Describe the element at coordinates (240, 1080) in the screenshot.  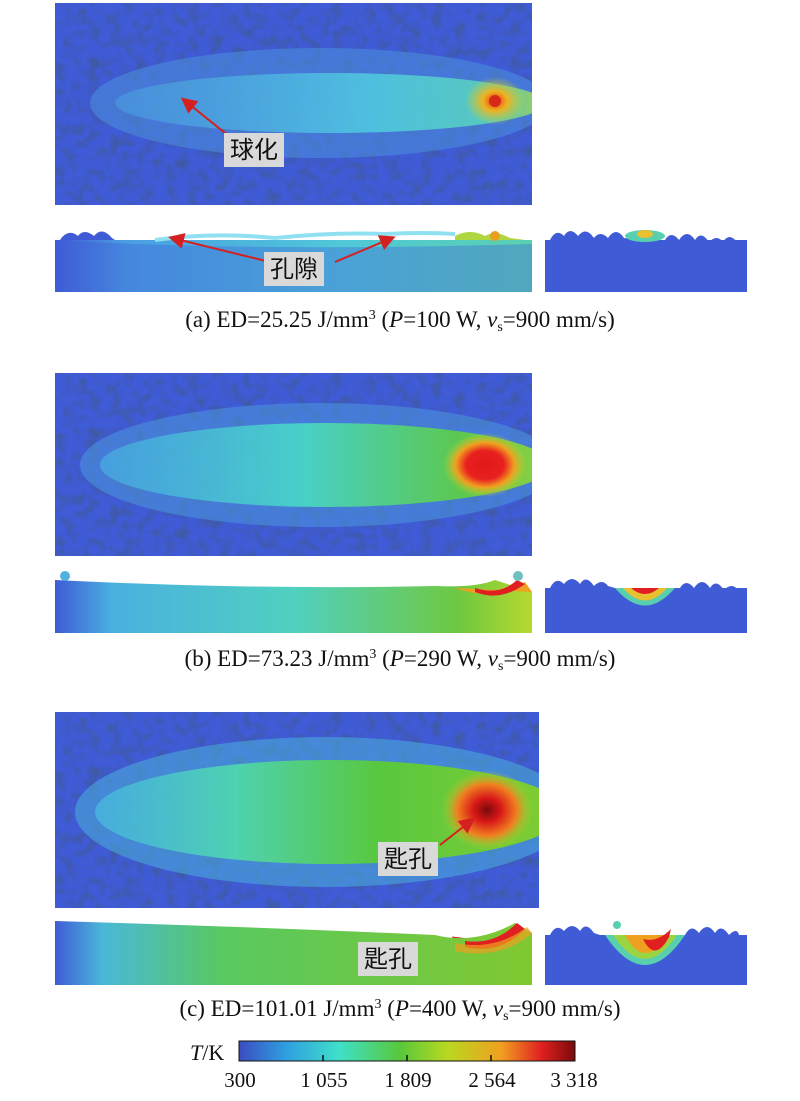
I see `colorbar-tick: 300` at that location.